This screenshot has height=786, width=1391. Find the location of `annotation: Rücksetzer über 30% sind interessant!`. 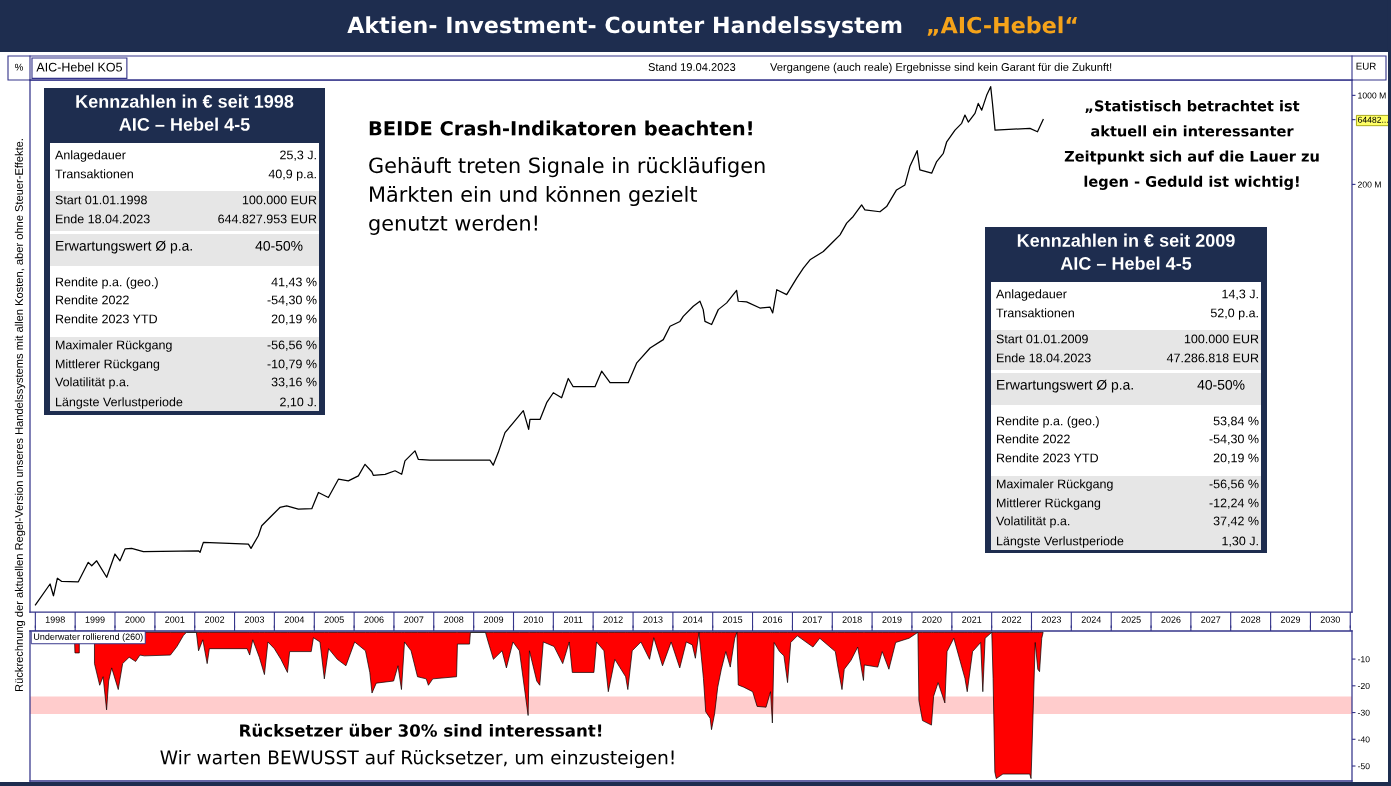

annotation: Rücksetzer über 30% sind interessant! is located at coordinates (421, 730).